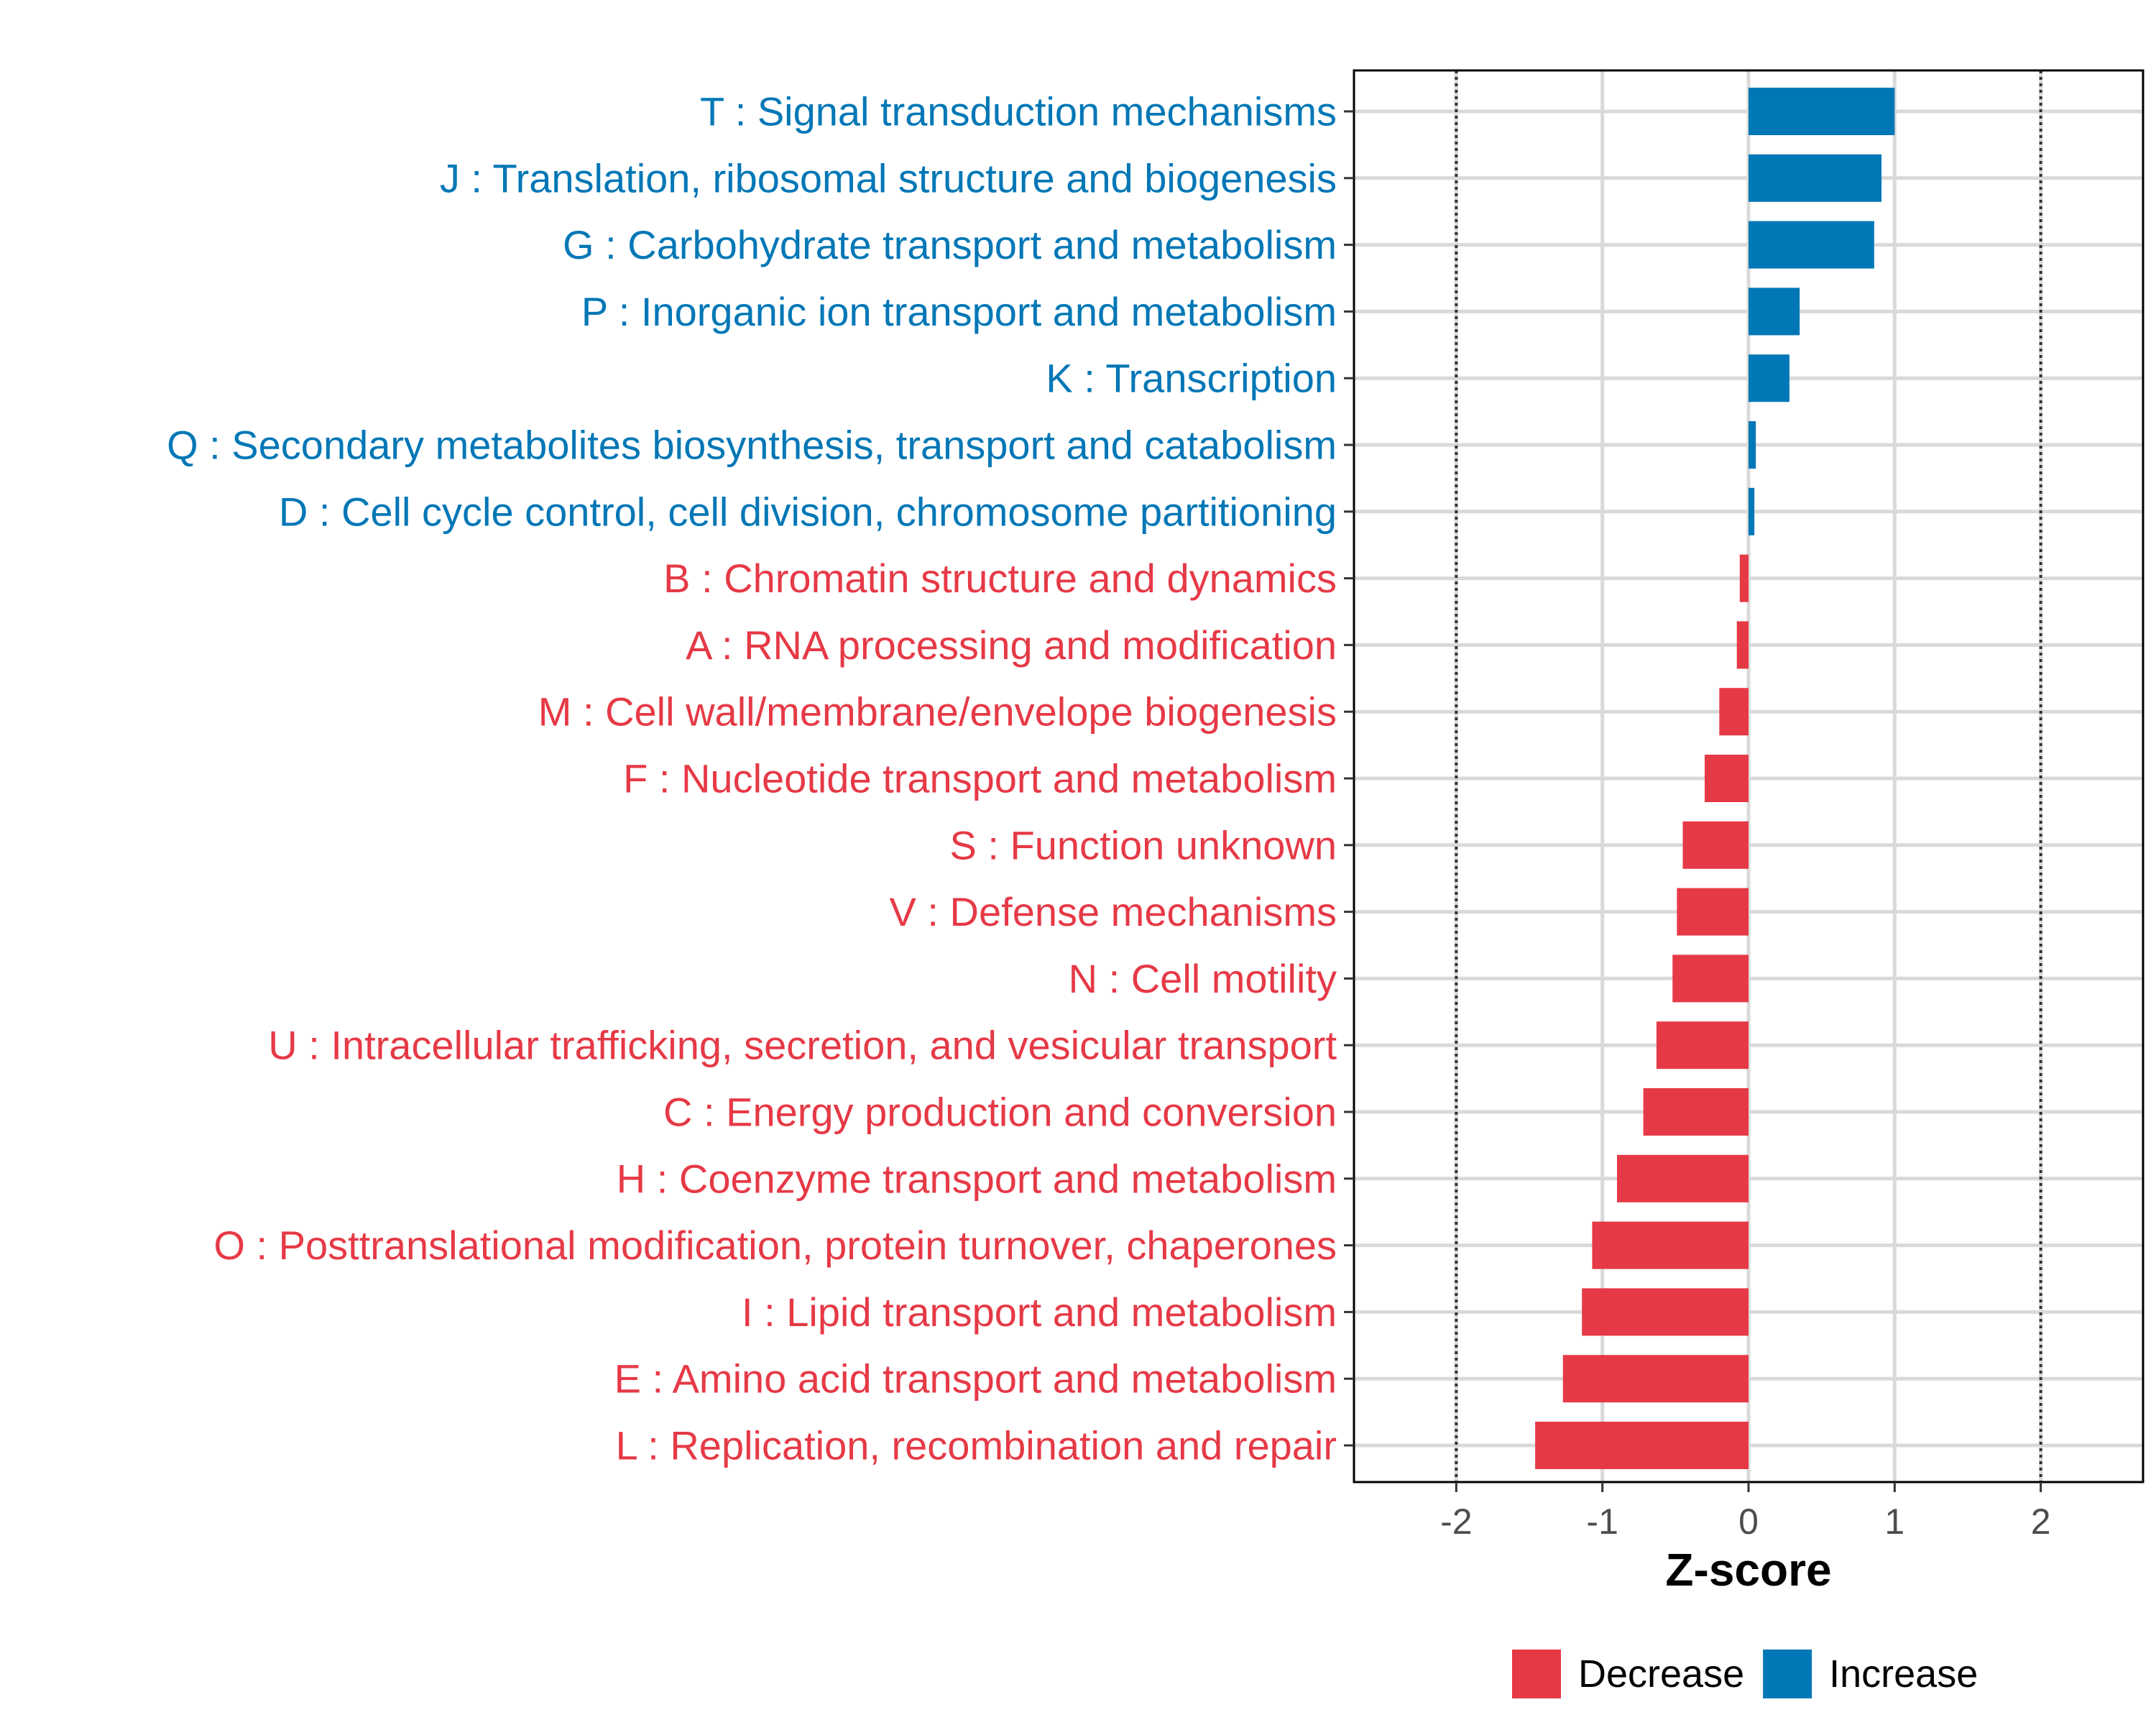 This screenshot has width=2156, height=1725. Describe the element at coordinates (1000, 578) in the screenshot. I see `category-label: B : Chromatin structure and dynamics` at that location.